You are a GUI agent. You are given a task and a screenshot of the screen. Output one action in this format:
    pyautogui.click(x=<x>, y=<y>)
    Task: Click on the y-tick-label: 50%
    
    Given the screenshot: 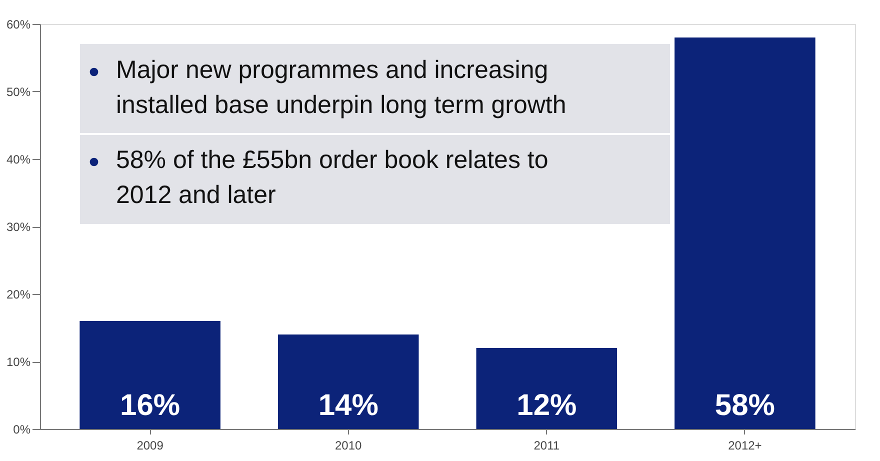 What is the action you would take?
    pyautogui.click(x=18, y=92)
    